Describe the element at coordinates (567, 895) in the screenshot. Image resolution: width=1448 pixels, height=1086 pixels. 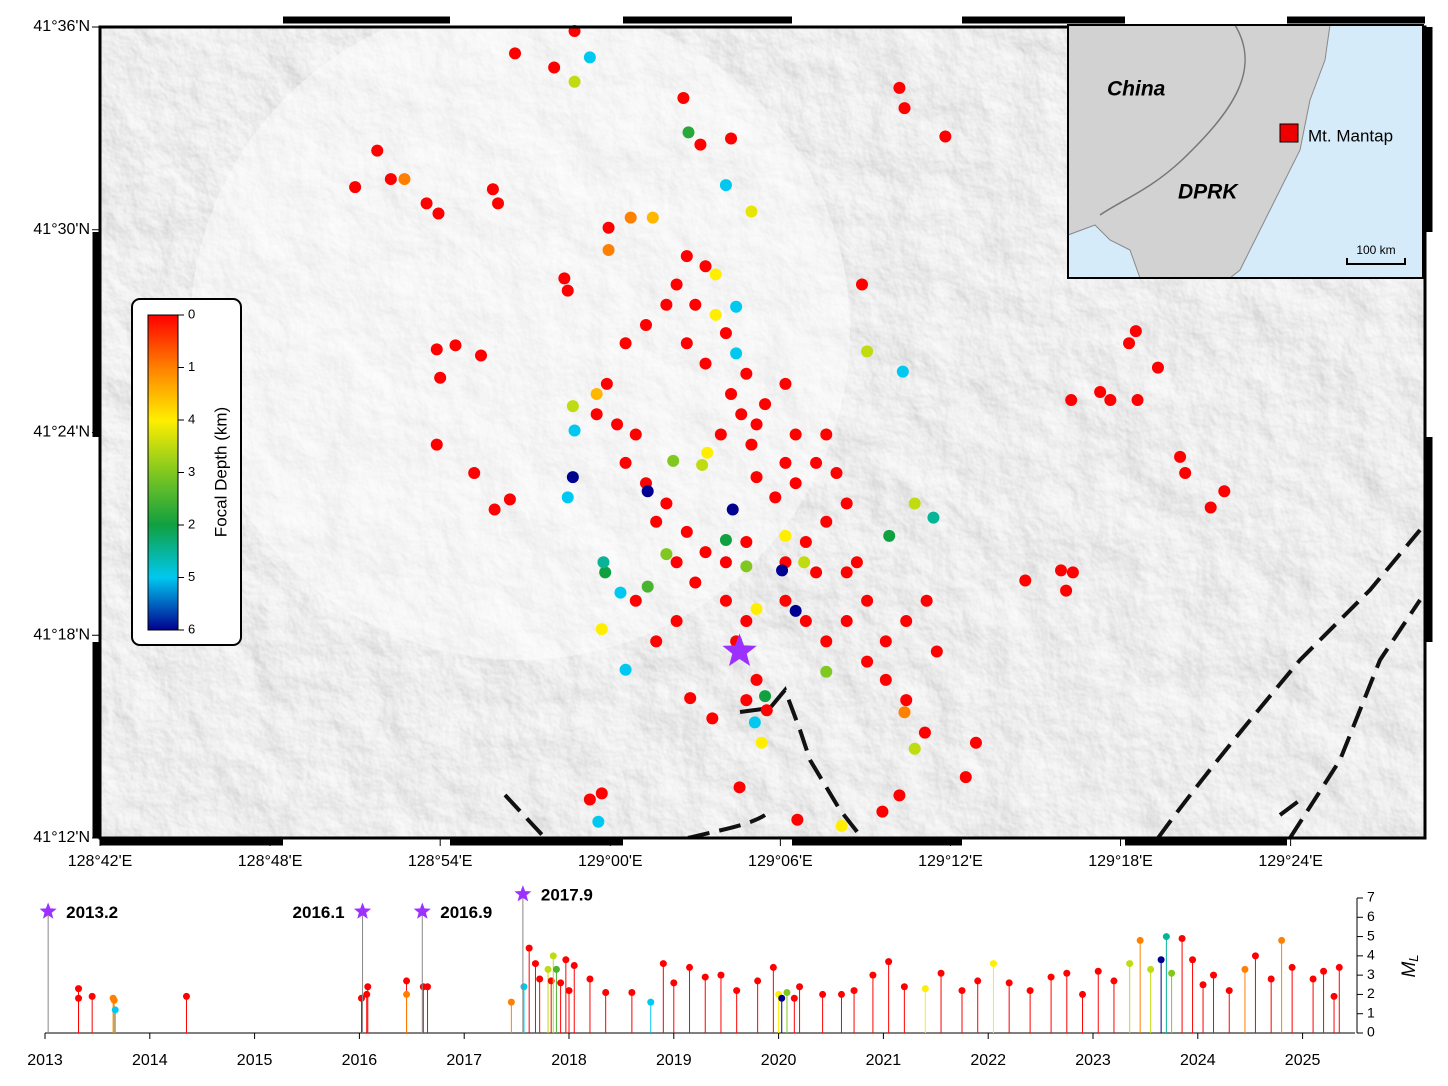
I see `test-label: 2017.9` at that location.